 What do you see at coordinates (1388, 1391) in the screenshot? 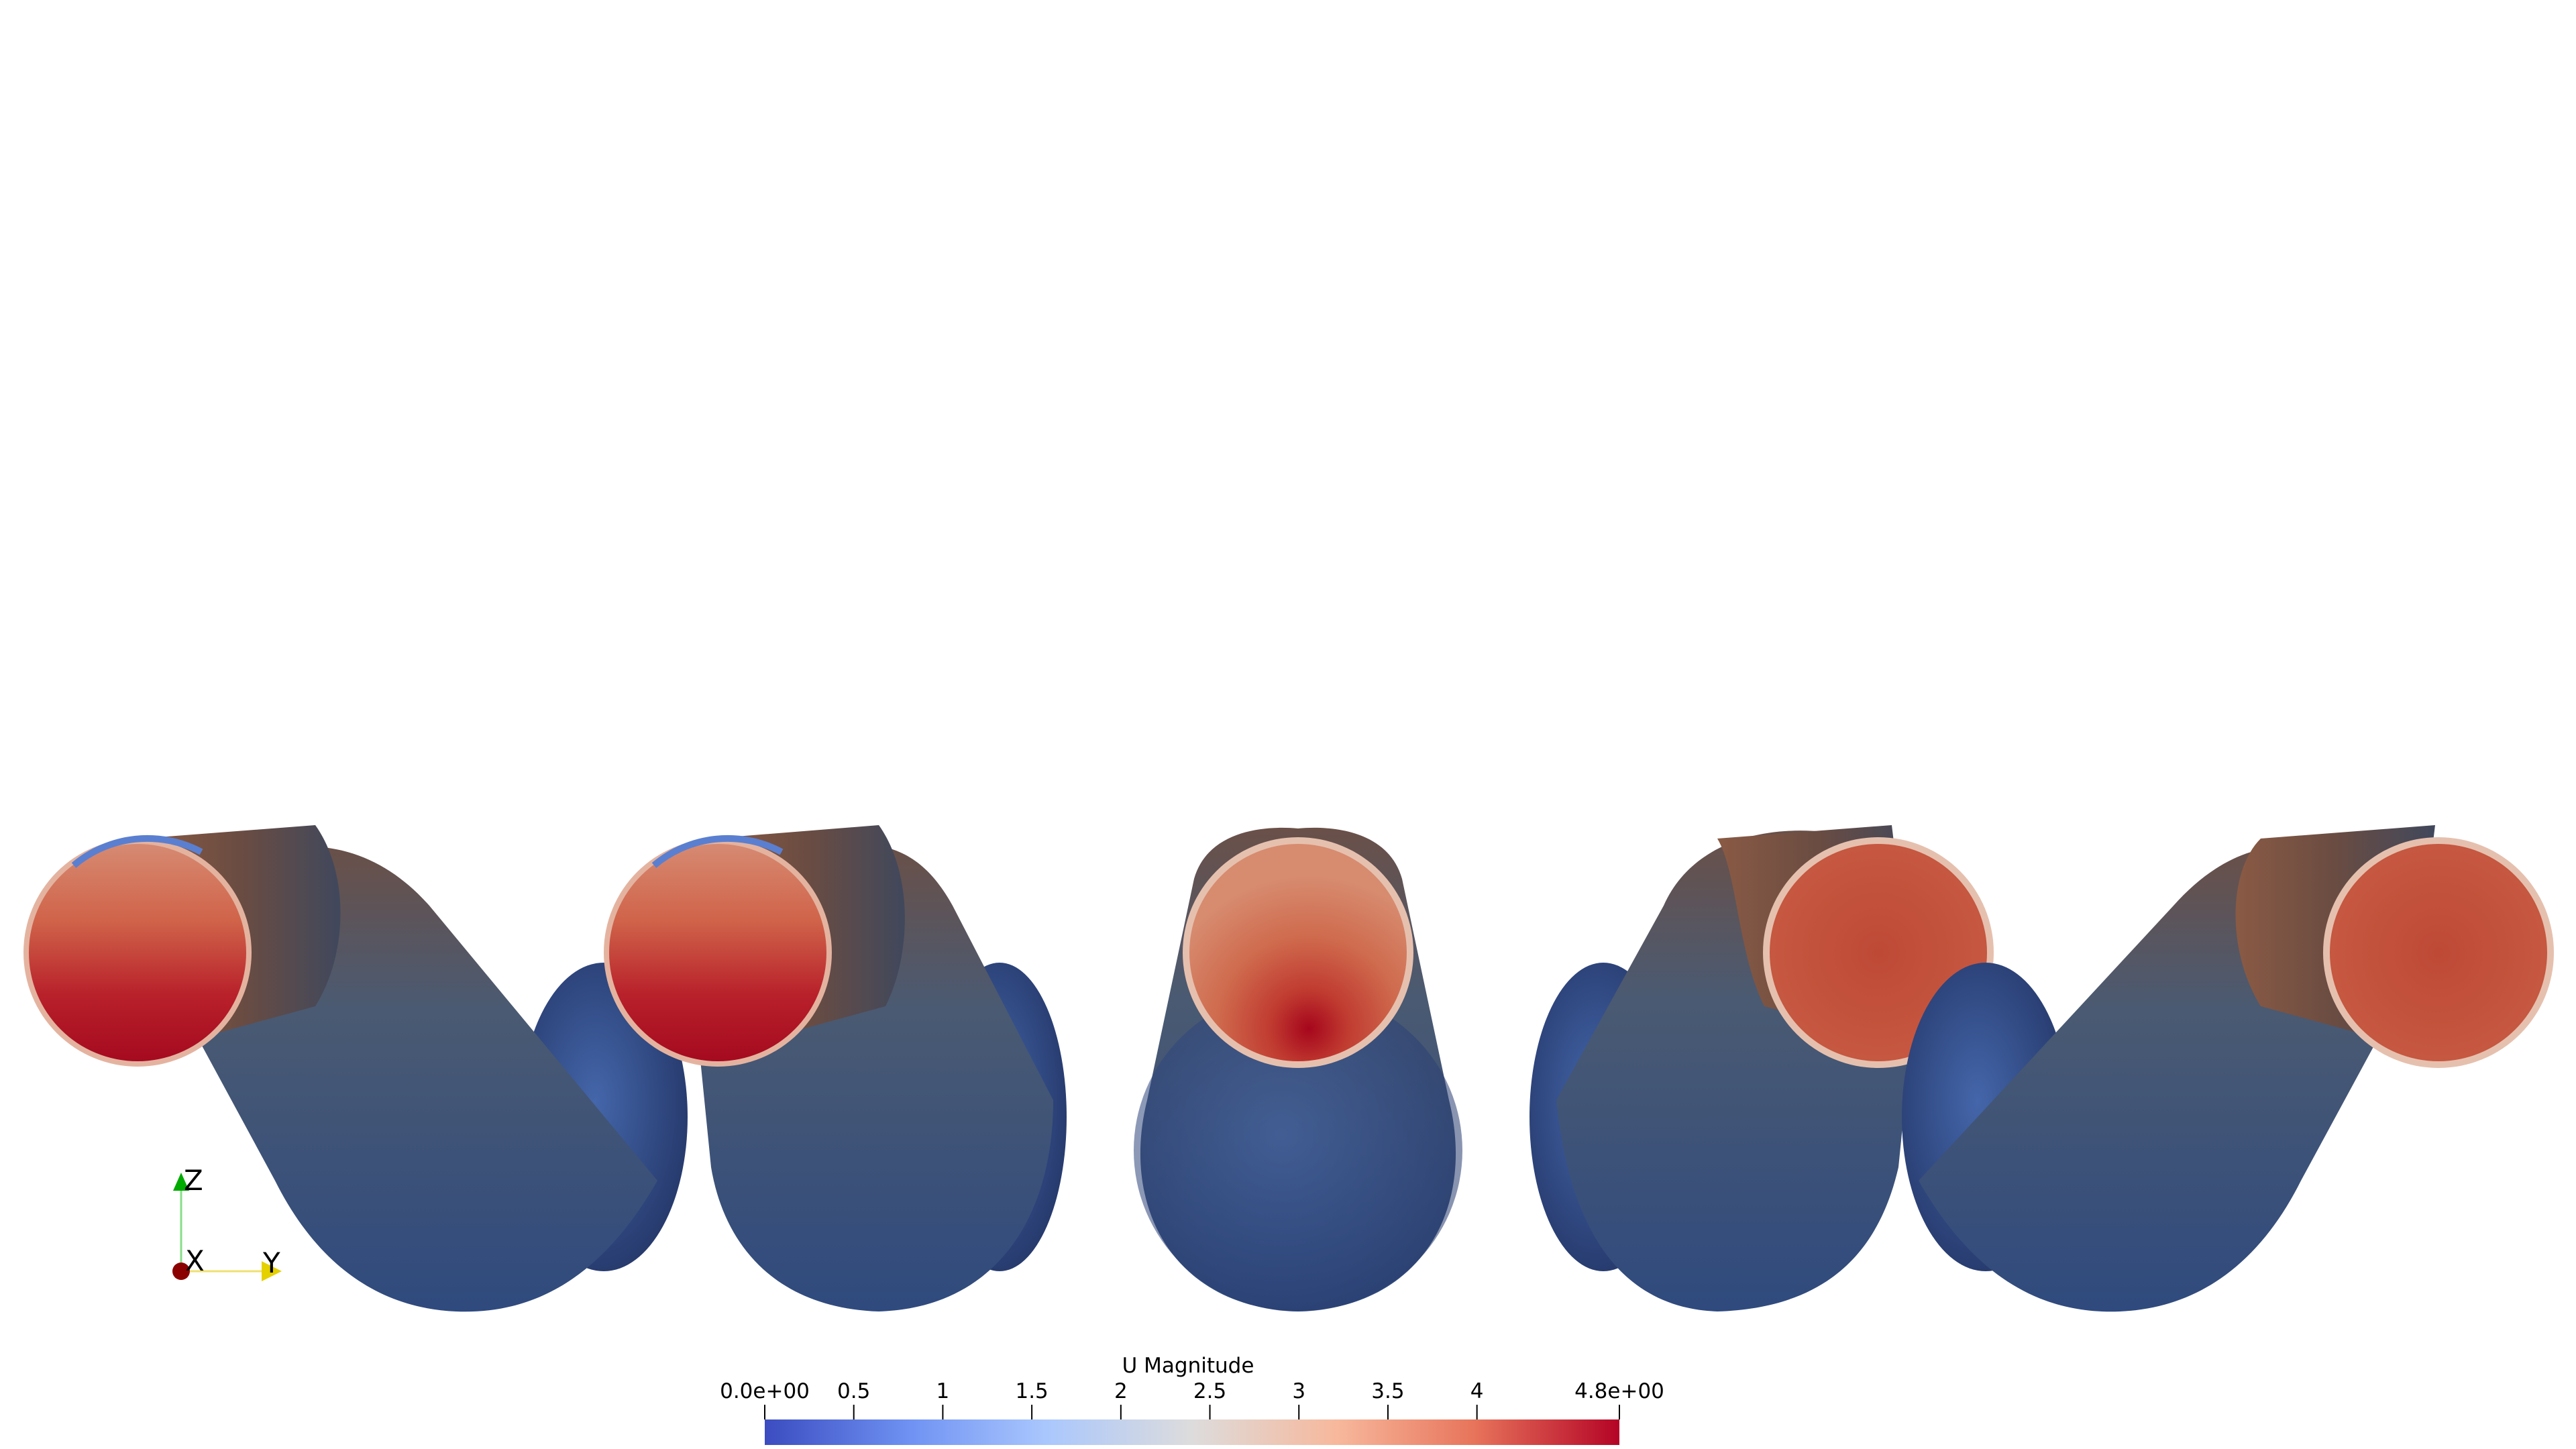
I see `colorbar-tick-label: 3.5` at bounding box center [1388, 1391].